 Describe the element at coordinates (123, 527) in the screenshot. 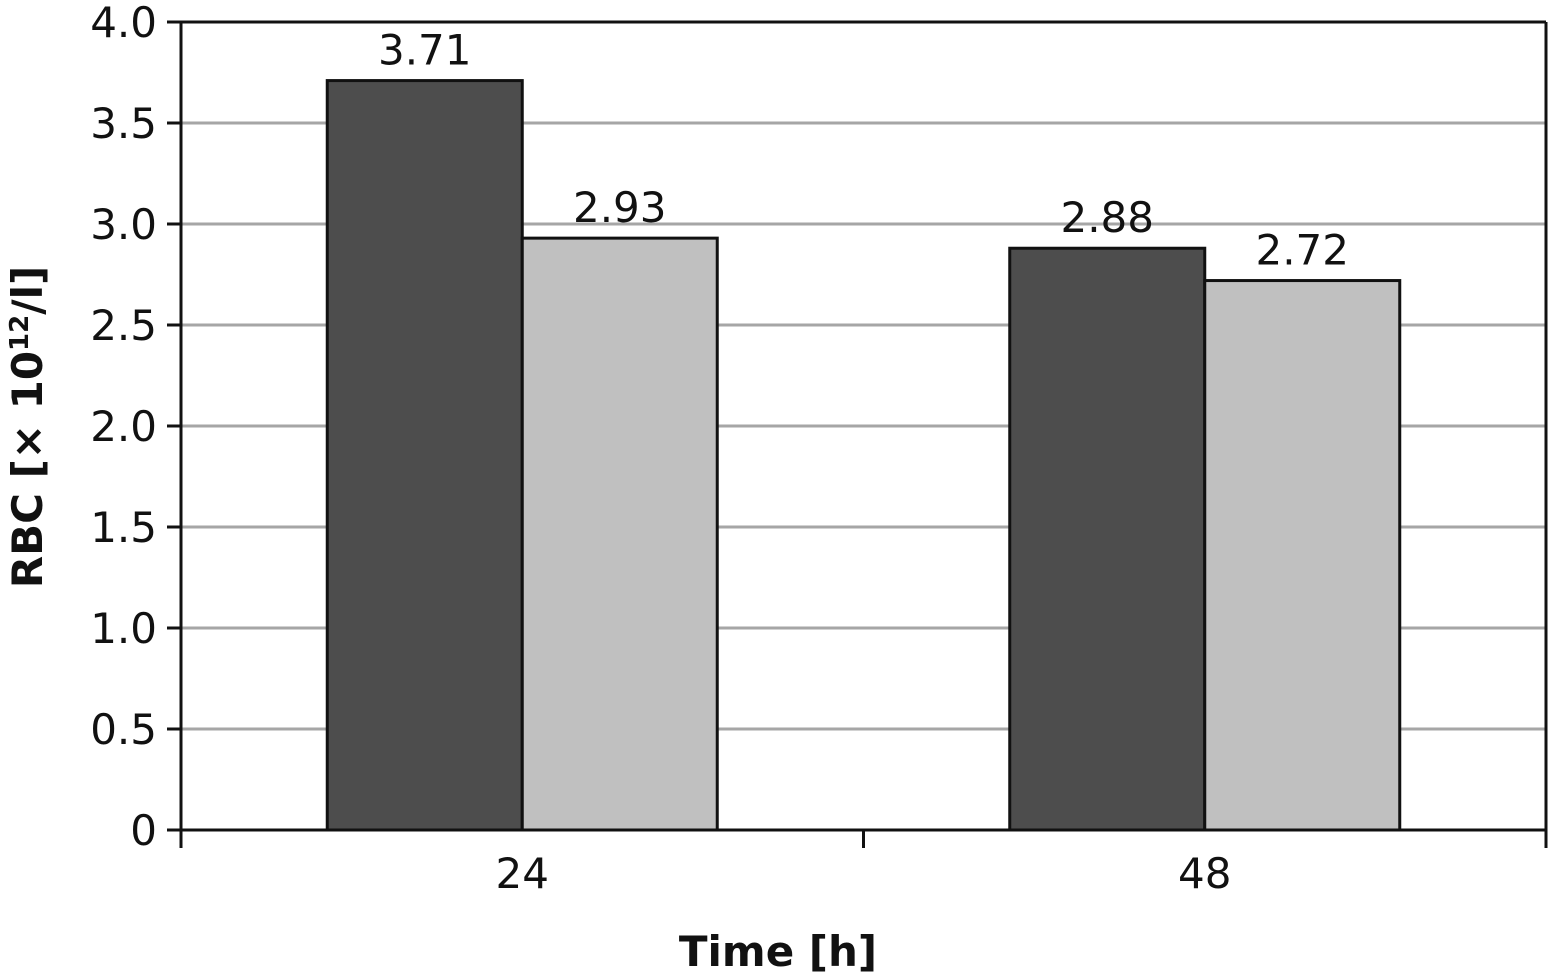

I see `y-tick-label: 1.5` at that location.